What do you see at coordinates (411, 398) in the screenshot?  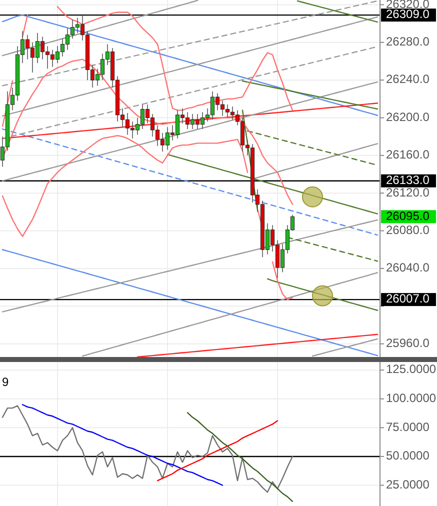 I see `y-tick-label: 100.0000` at bounding box center [411, 398].